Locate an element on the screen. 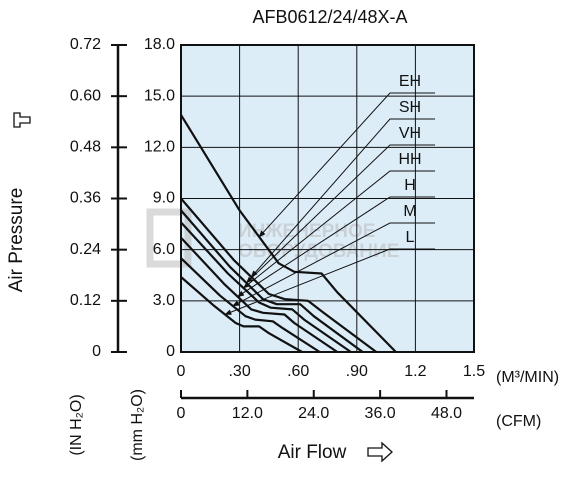  y2-tick-label: 0.60 is located at coordinates (85, 95).